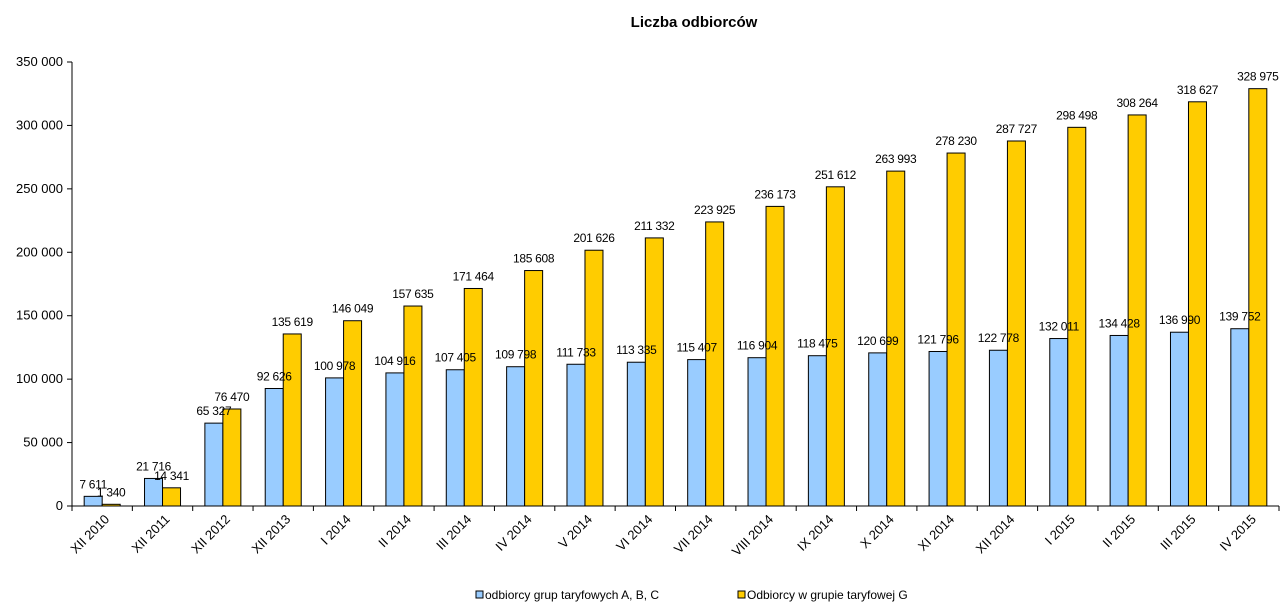  What do you see at coordinates (513, 533) in the screenshot?
I see `x-tick-label: IV 2014` at bounding box center [513, 533].